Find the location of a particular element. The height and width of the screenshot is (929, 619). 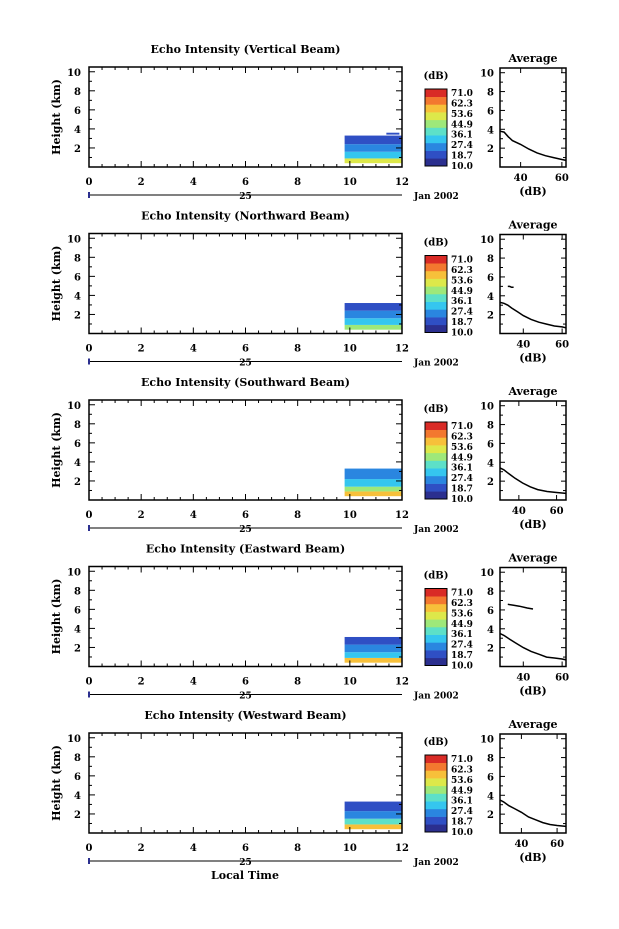

panel-title: Echo Intensity (Vertical Beam) is located at coordinates (245, 49).